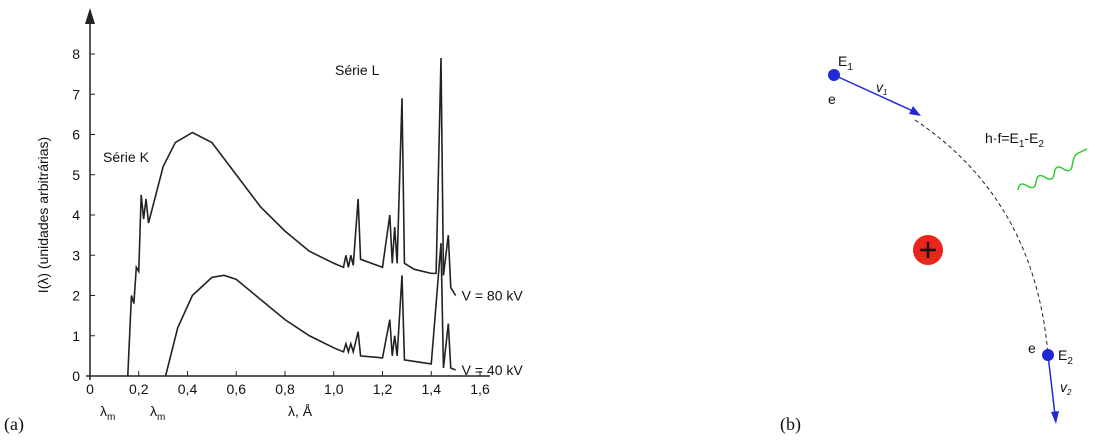  Describe the element at coordinates (237, 389) in the screenshot. I see `x-tick-label: 0,6` at that location.